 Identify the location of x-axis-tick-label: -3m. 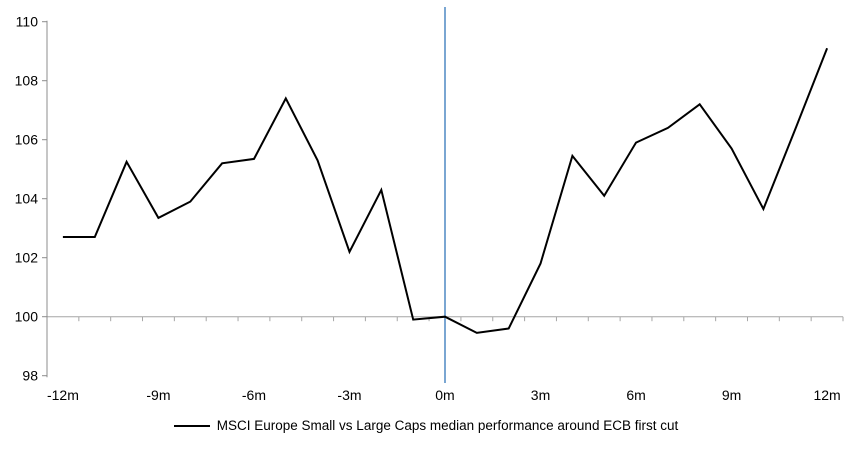
(349, 395).